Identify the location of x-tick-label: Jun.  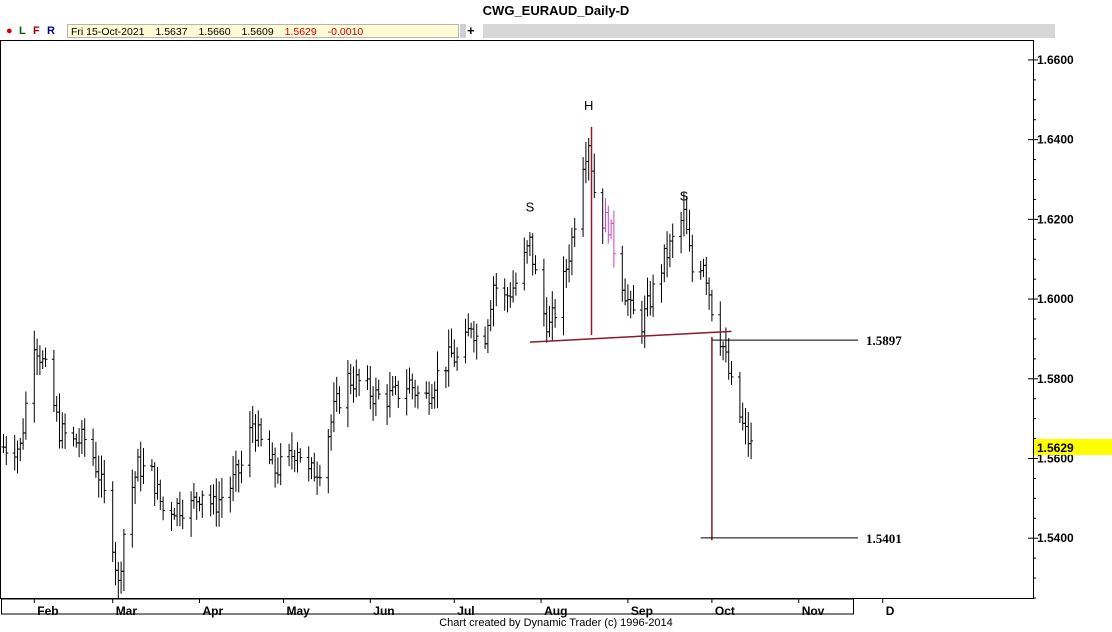
(383, 611).